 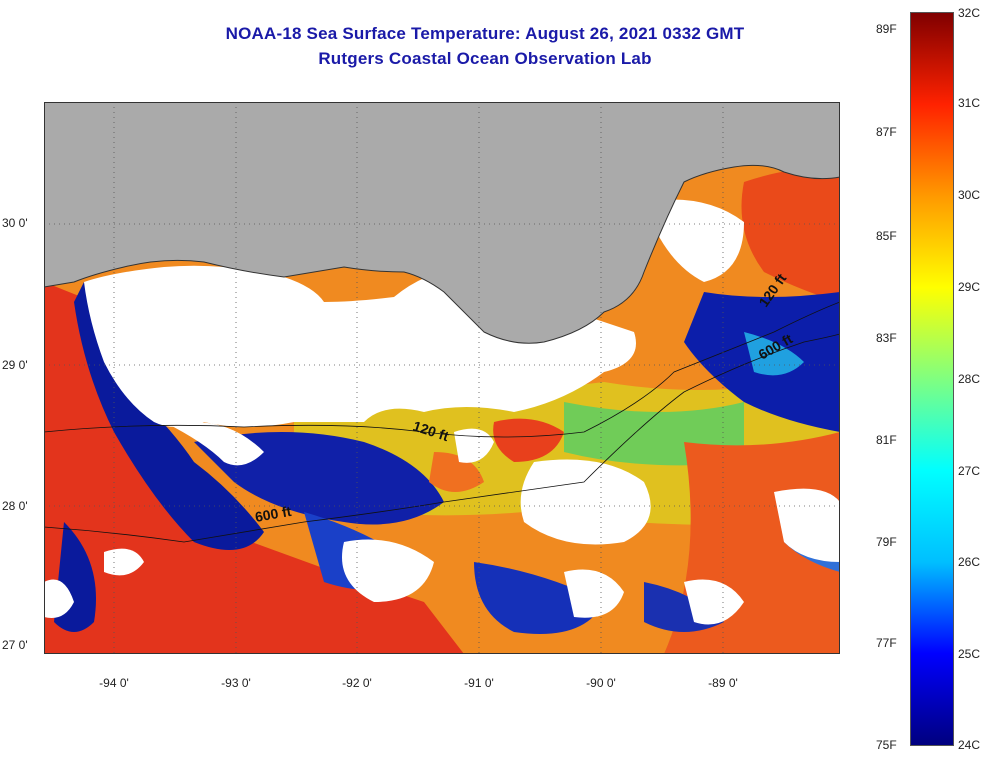 What do you see at coordinates (59, 598) in the screenshot?
I see `cloud-sw-edge` at bounding box center [59, 598].